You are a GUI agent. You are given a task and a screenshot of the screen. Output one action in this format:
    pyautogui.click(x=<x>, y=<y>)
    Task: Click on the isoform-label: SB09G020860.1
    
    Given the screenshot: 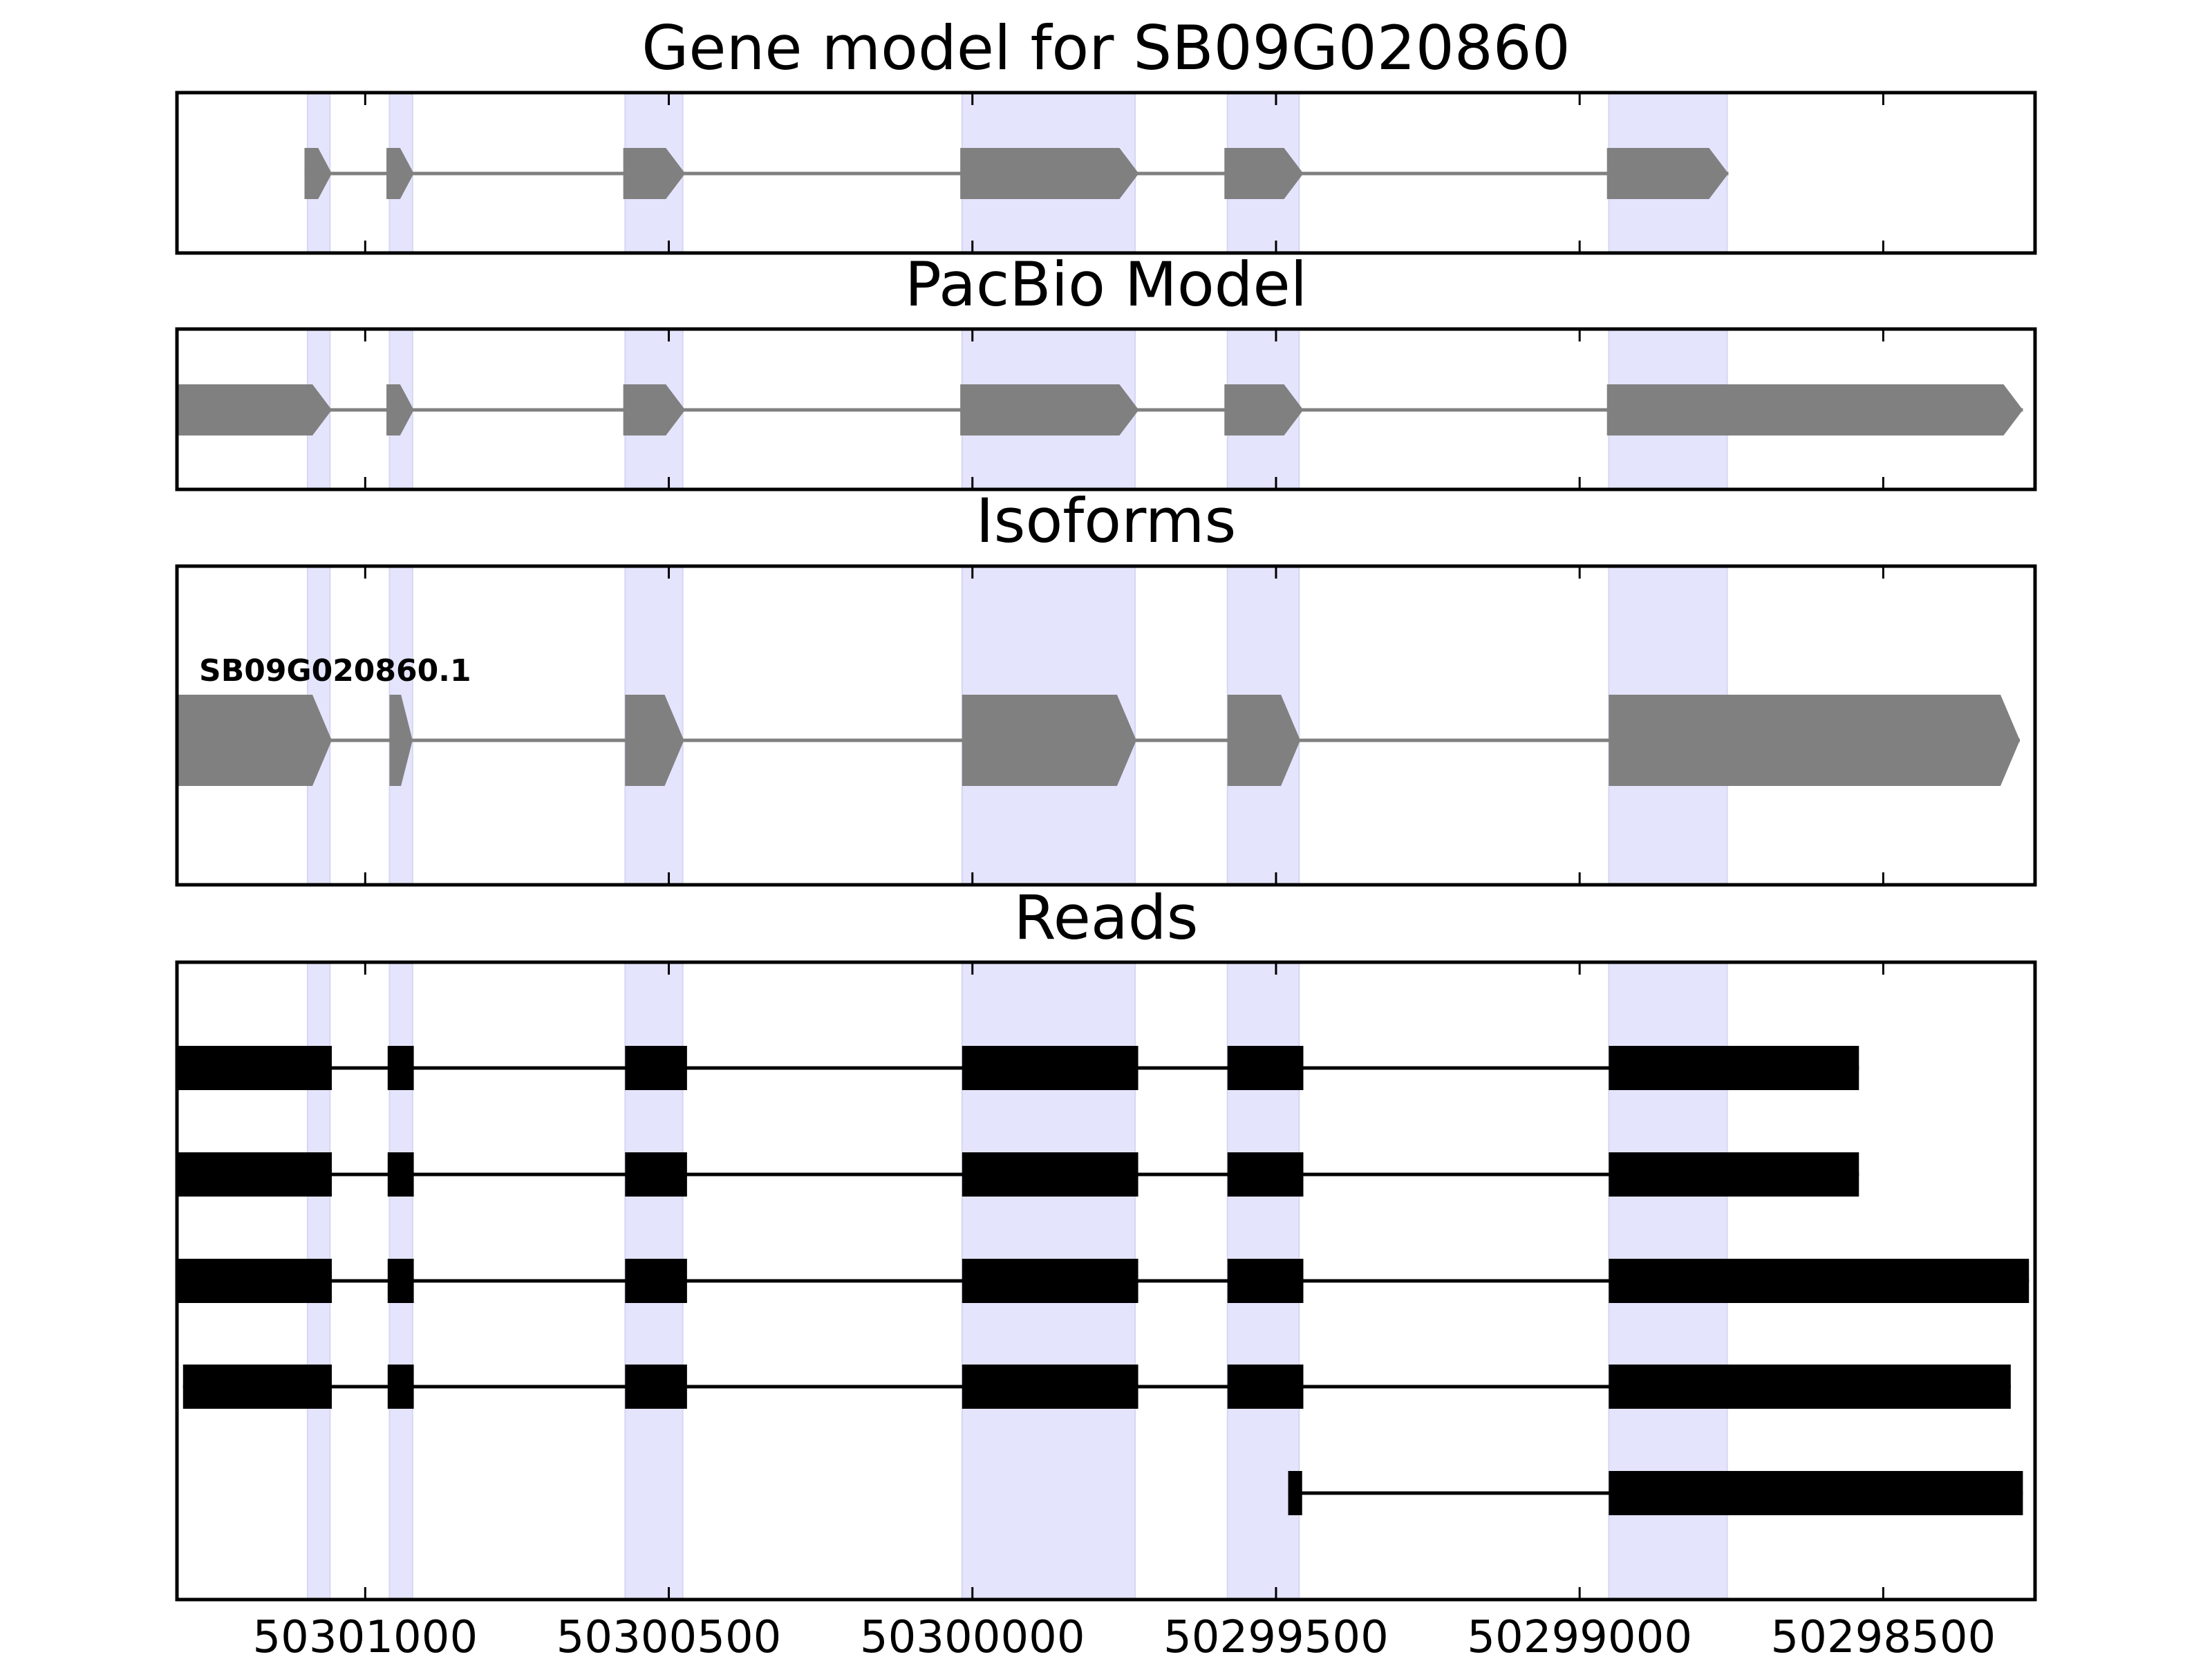 What is the action you would take?
    pyautogui.click(x=335, y=670)
    